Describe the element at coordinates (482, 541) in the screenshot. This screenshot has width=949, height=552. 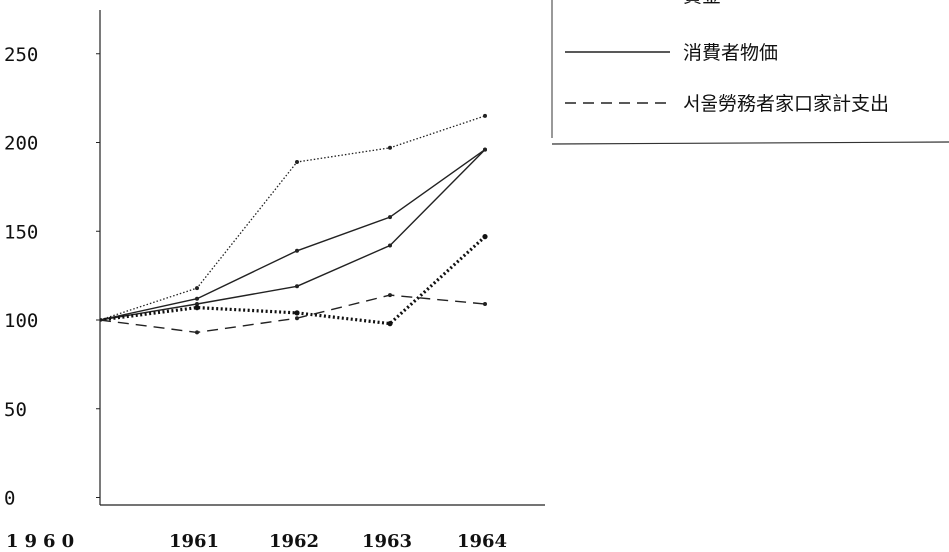
I see `x-tick-label: 1964` at that location.